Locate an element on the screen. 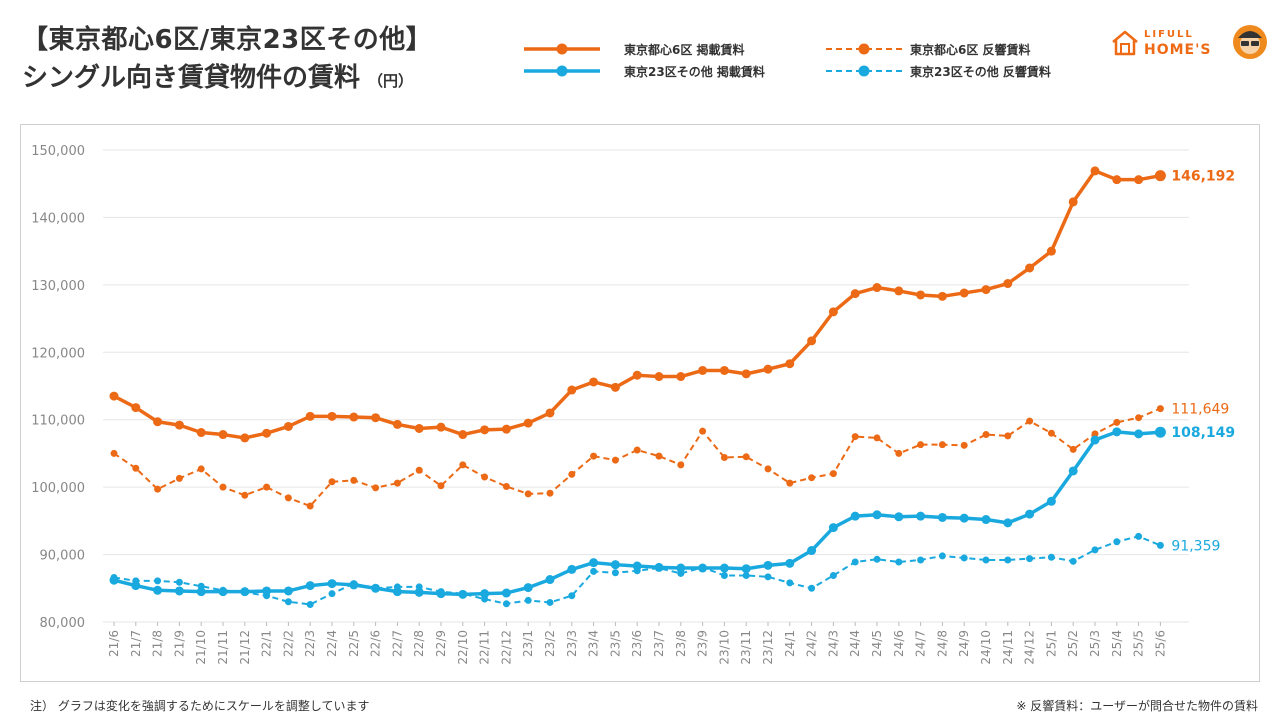 The image size is (1280, 720). x-tick-label: 22/8 is located at coordinates (419, 643).